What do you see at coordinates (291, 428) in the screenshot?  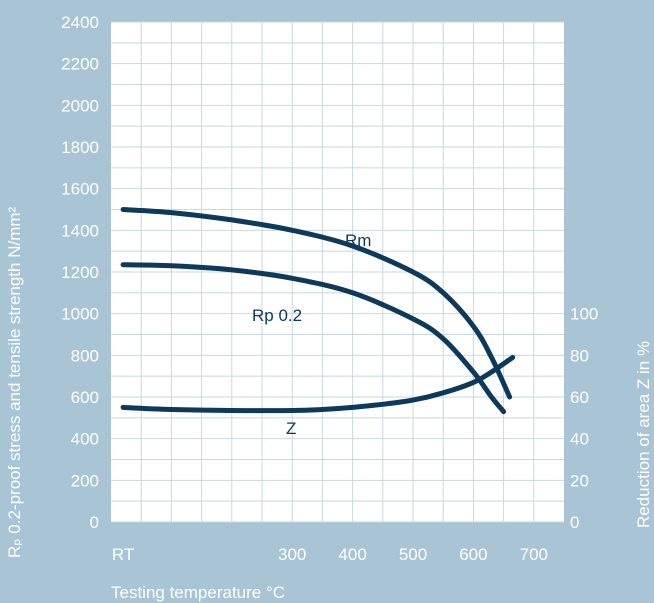 I see `series-label-z: Z` at bounding box center [291, 428].